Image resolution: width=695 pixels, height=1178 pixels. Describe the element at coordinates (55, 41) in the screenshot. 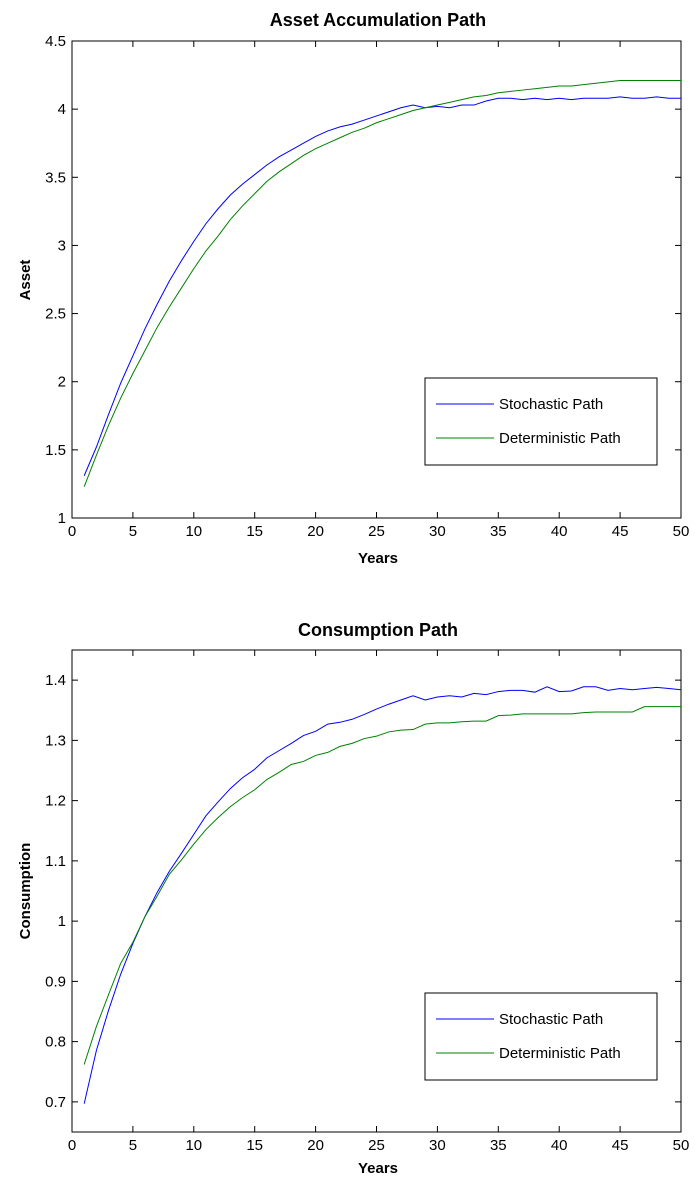

I see `y-tick-label: 4.5` at that location.